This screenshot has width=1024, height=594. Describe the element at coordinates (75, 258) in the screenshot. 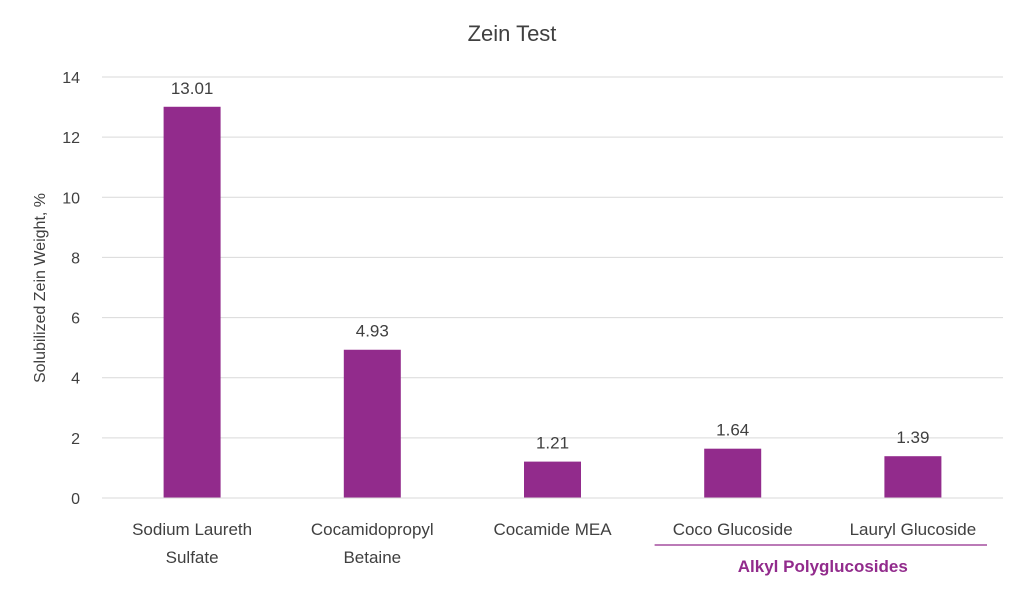

I see `y-tick-label: 8` at that location.